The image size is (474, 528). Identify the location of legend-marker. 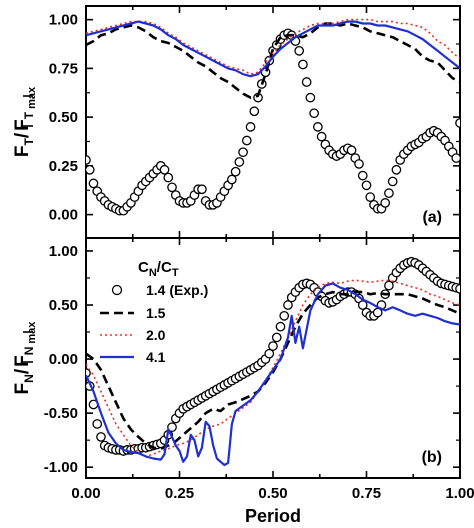
(117, 290).